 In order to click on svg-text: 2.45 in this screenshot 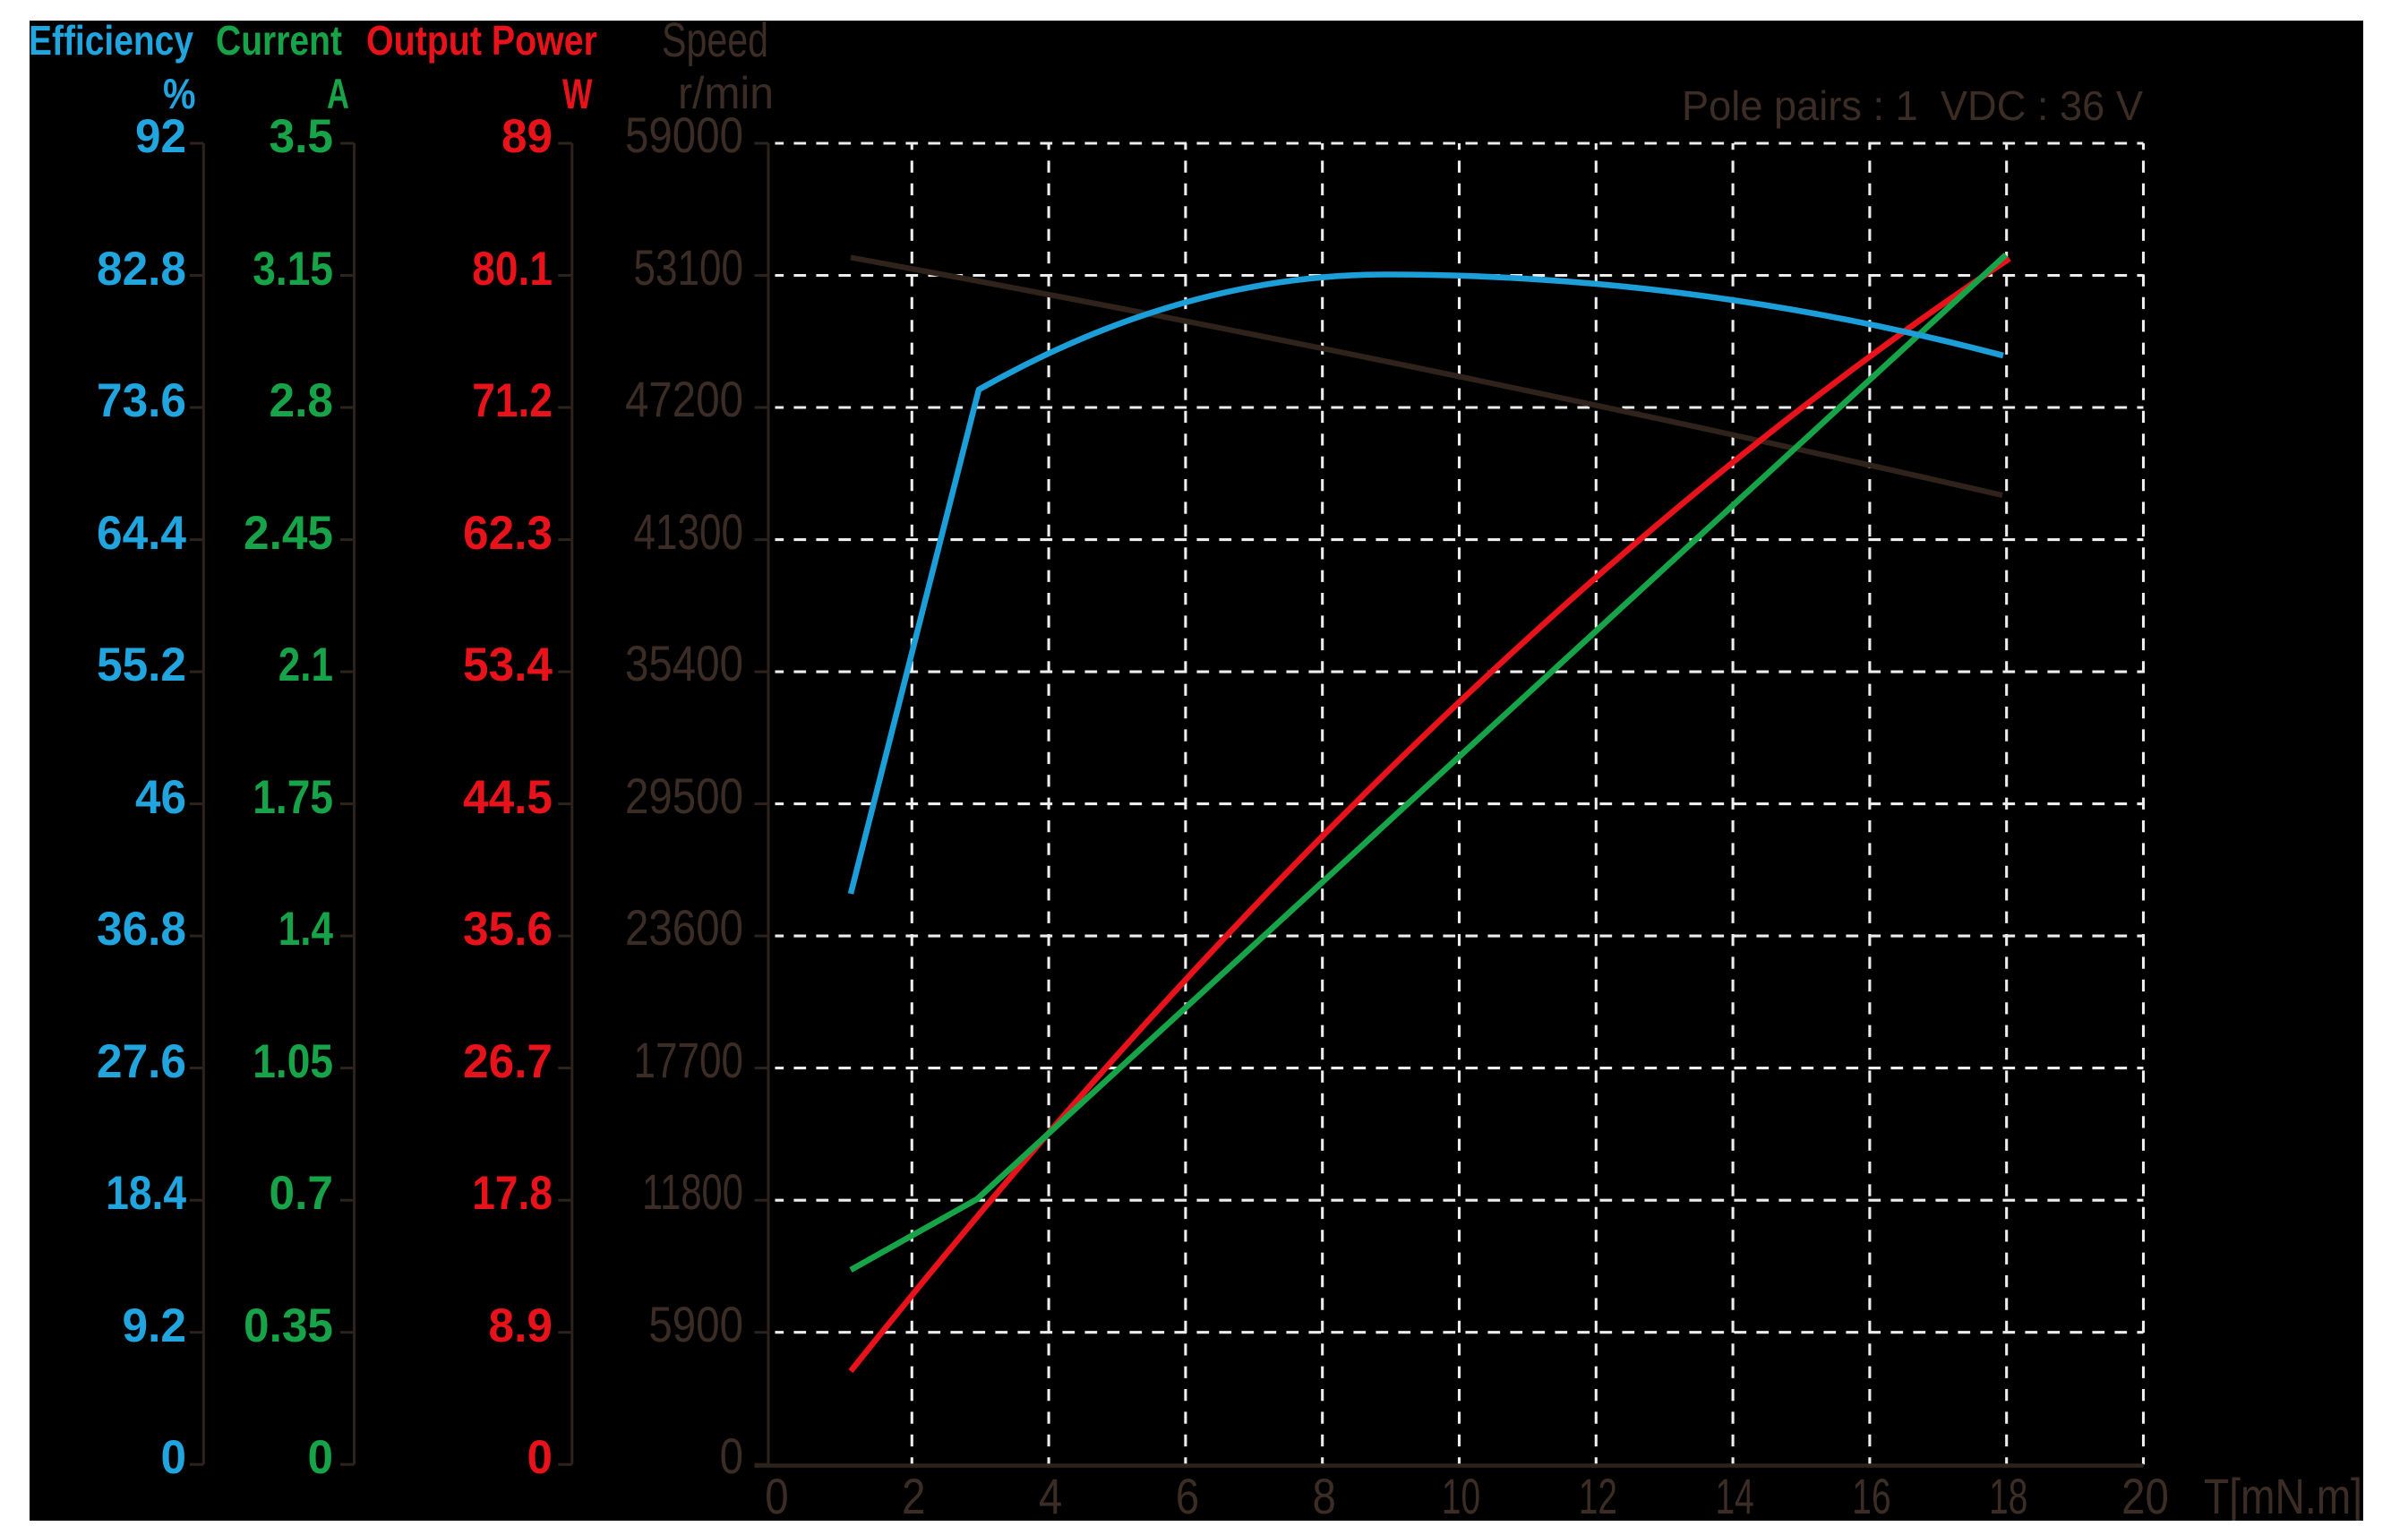, I will do `click(288, 533)`.